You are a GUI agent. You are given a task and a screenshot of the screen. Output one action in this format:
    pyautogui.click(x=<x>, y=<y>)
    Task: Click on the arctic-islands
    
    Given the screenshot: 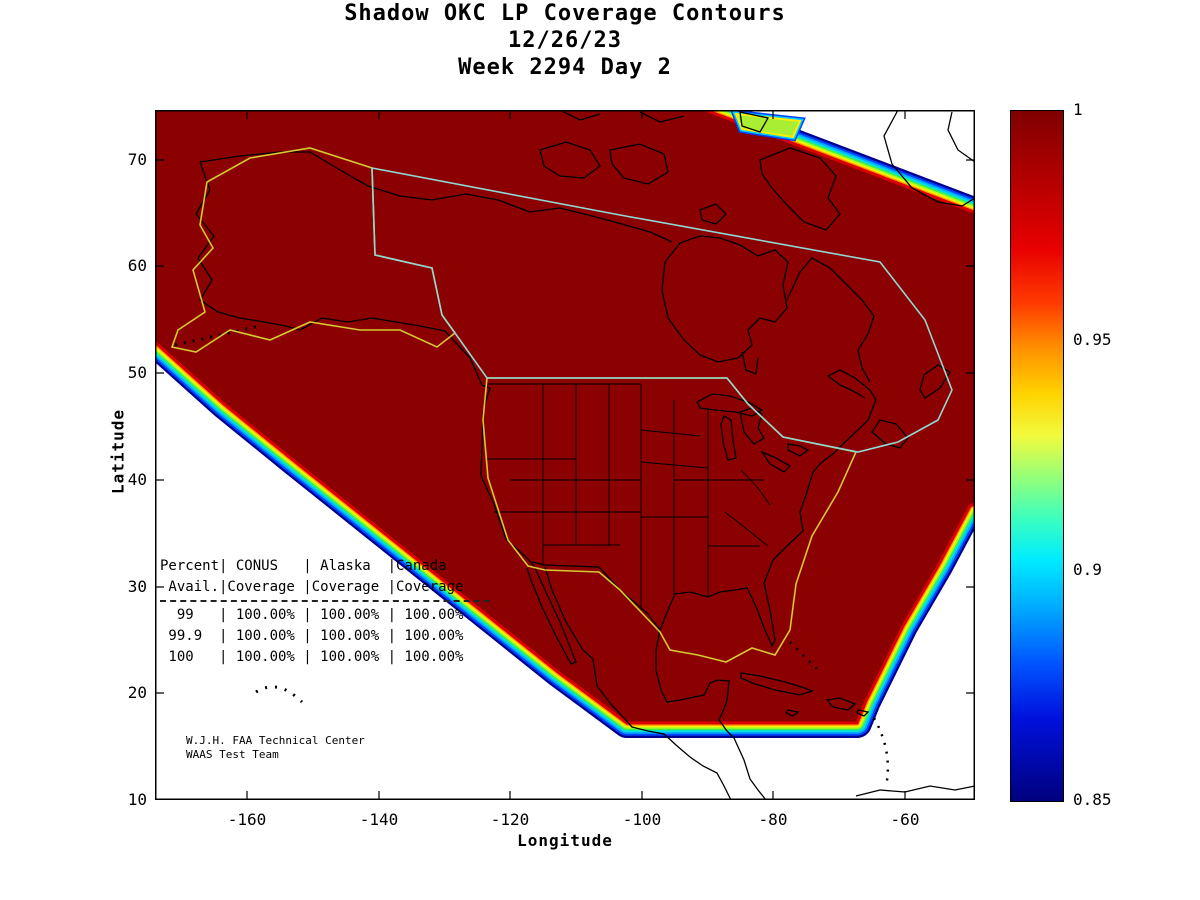 What is the action you would take?
    pyautogui.click(x=690, y=170)
    